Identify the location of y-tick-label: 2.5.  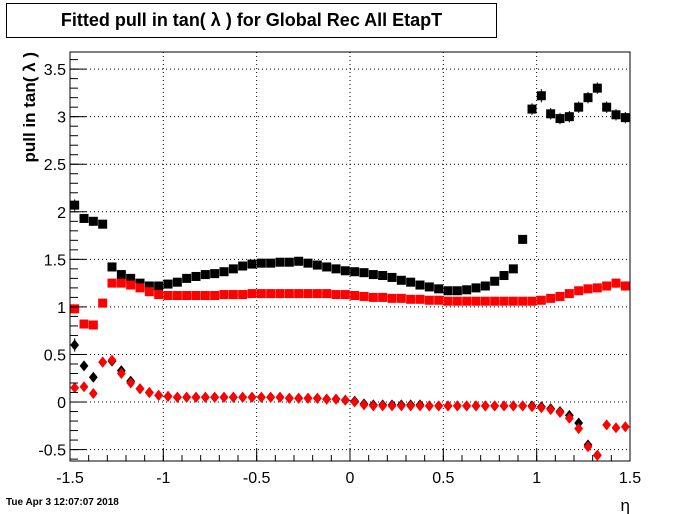
(55, 165).